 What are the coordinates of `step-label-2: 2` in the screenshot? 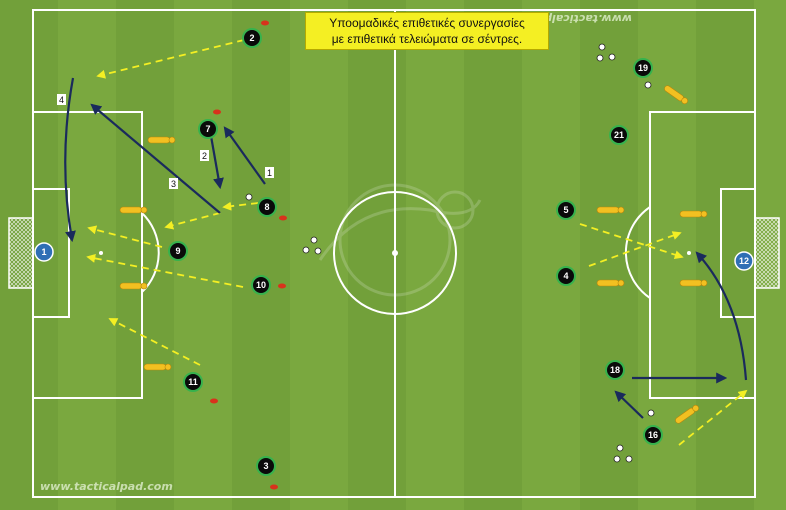 It's located at (204, 155).